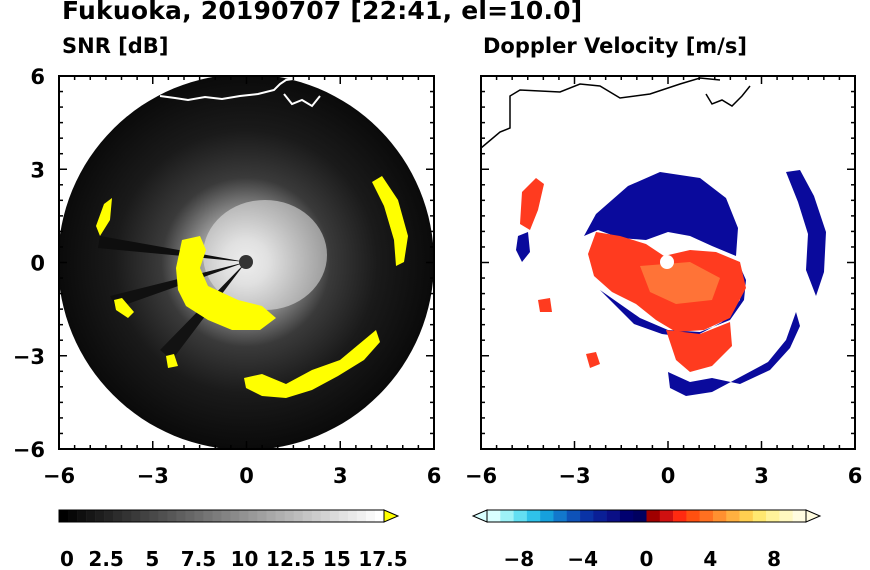 Image resolution: width=870 pixels, height=570 pixels. What do you see at coordinates (699, 347) in the screenshot?
I see `doppler-receding-region` at bounding box center [699, 347].